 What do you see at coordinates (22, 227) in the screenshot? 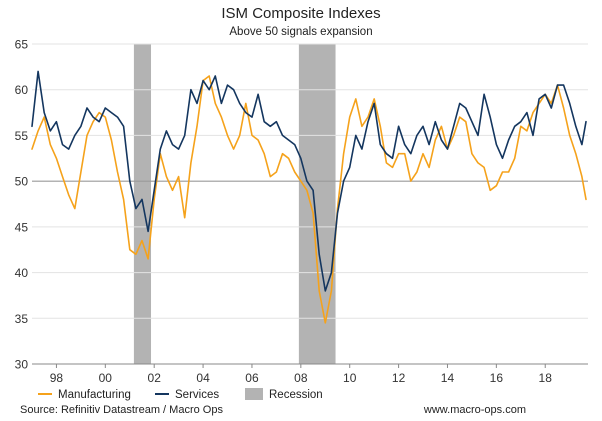
I see `y-tick-label: 45` at bounding box center [22, 227].